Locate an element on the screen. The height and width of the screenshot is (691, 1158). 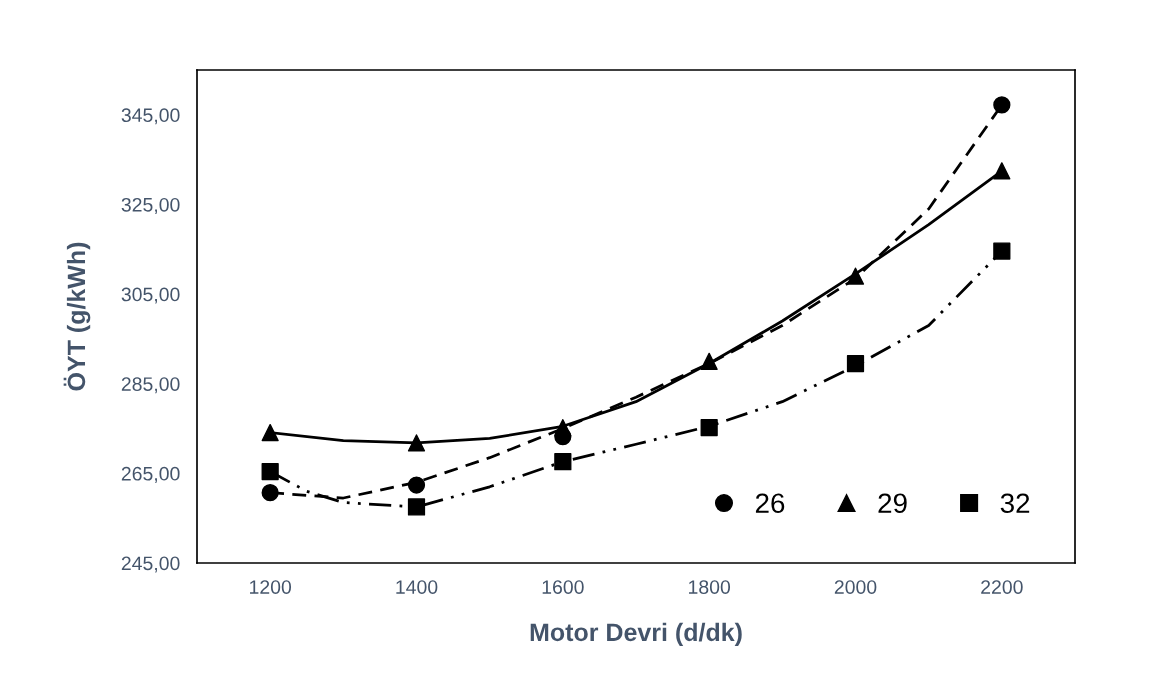
y-axis-title: ÖYT (g/kWh) is located at coordinates (77, 316).